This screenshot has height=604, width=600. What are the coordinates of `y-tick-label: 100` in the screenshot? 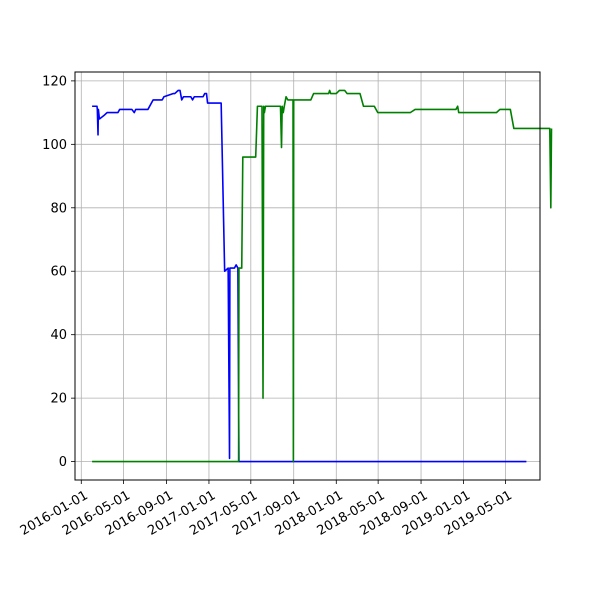 It's located at (54, 145).